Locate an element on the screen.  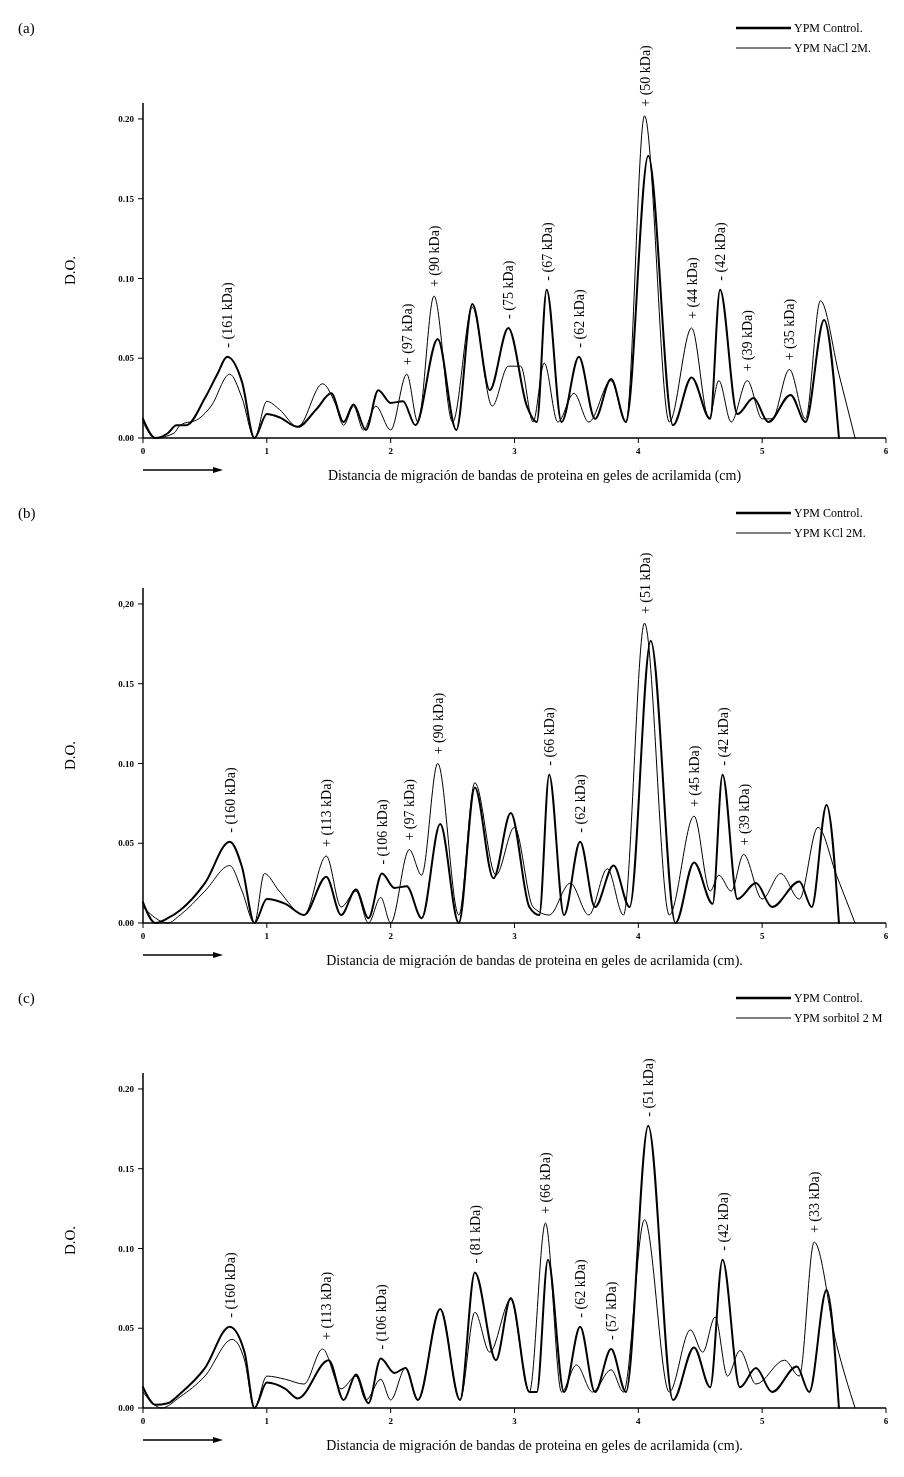
annotation: - (51 kDa) is located at coordinates (649, 1087).